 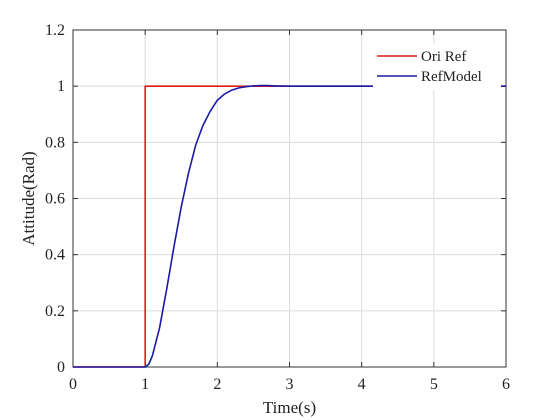 What do you see at coordinates (289, 407) in the screenshot?
I see `x-axis-label: Time(s)` at bounding box center [289, 407].